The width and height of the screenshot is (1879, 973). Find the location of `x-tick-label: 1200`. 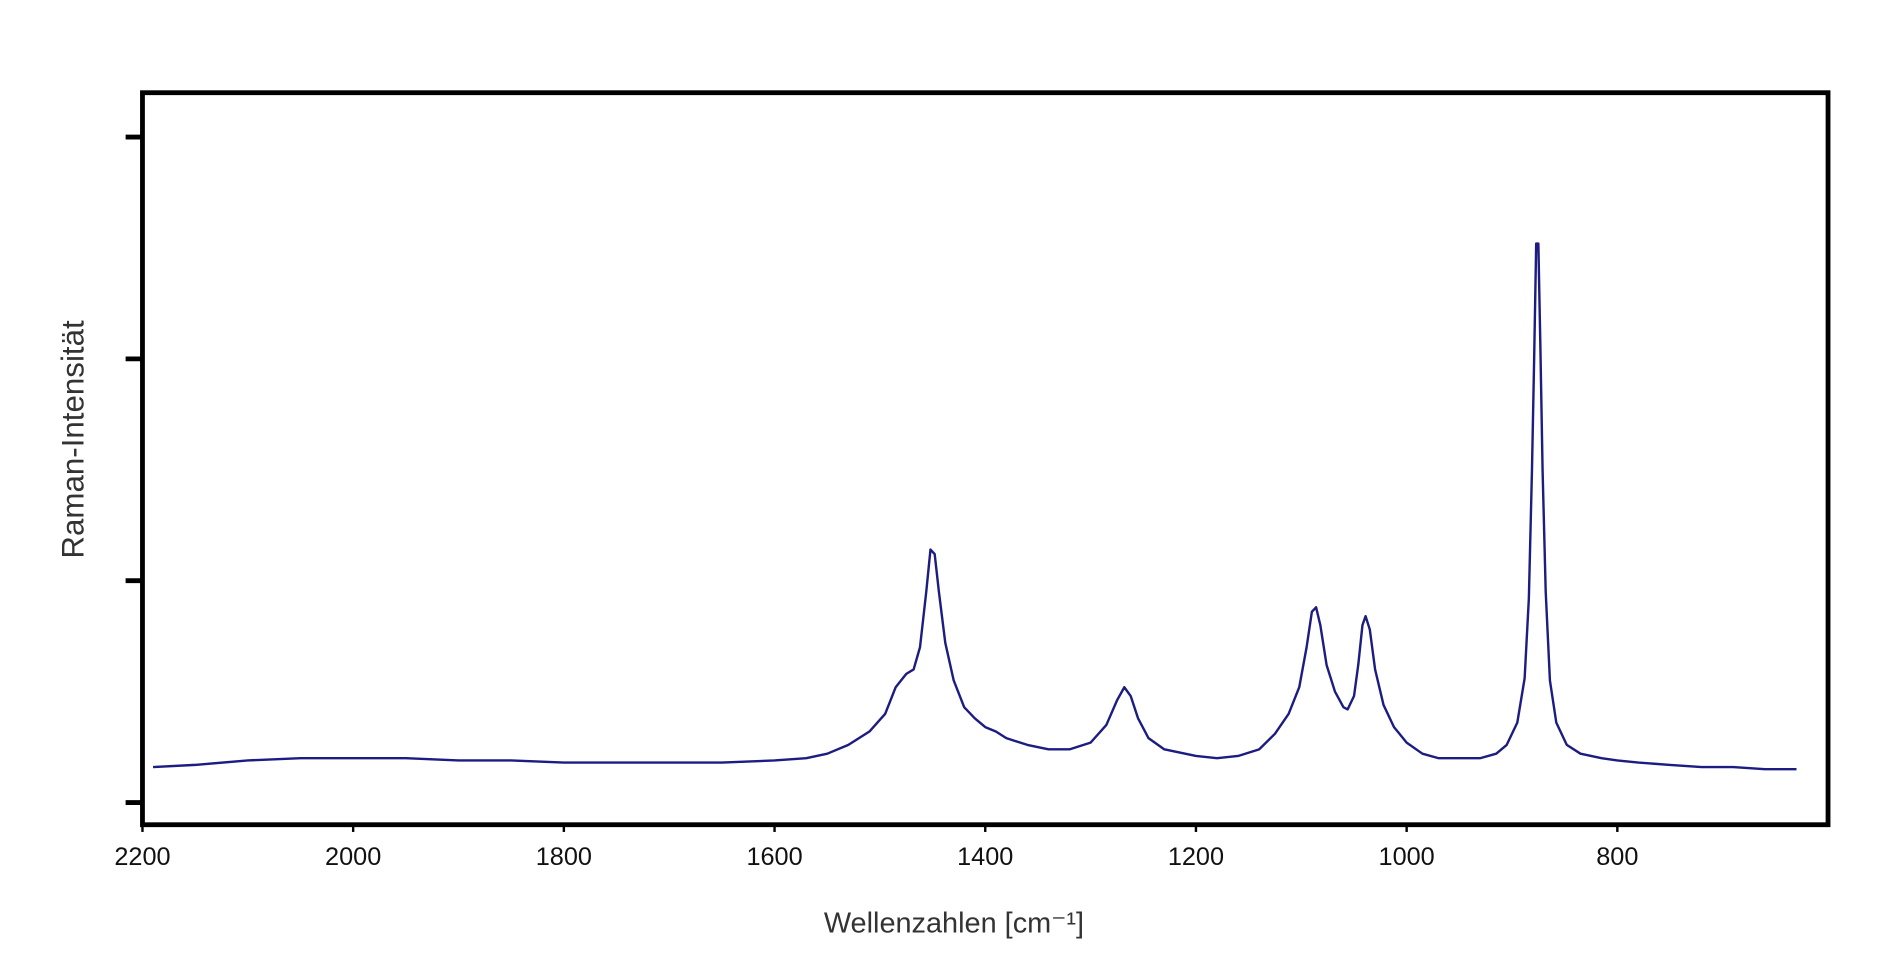

x-tick-label: 1200 is located at coordinates (1196, 857).